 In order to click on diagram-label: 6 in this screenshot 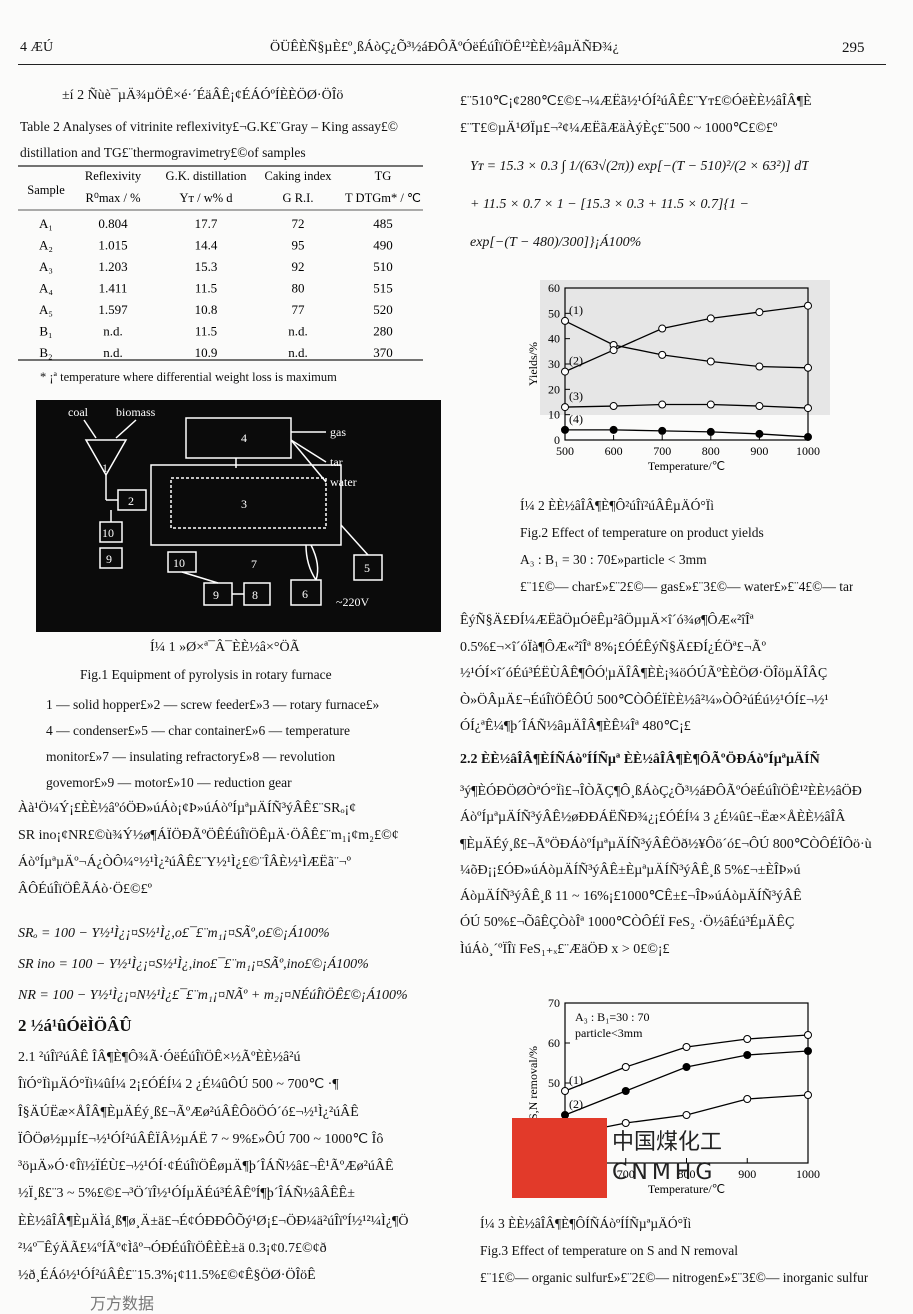, I will do `click(305, 594)`.